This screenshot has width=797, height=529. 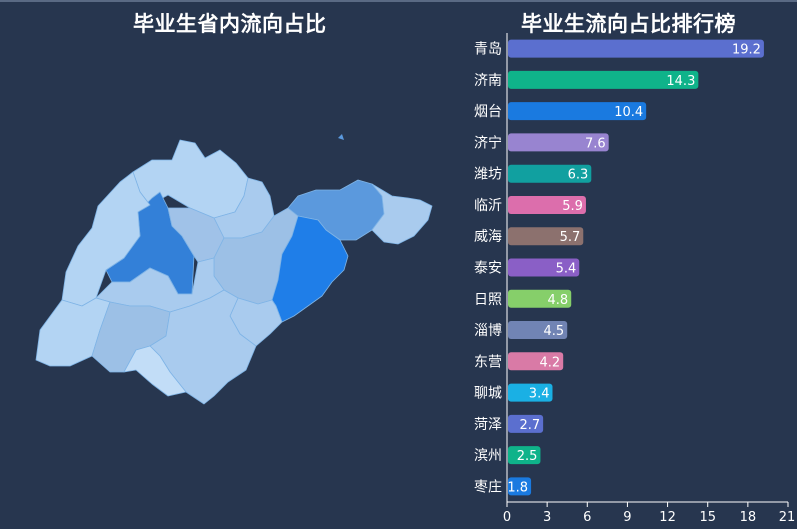 What do you see at coordinates (106, 239) in the screenshot?
I see `map-region-liaocheng` at bounding box center [106, 239].